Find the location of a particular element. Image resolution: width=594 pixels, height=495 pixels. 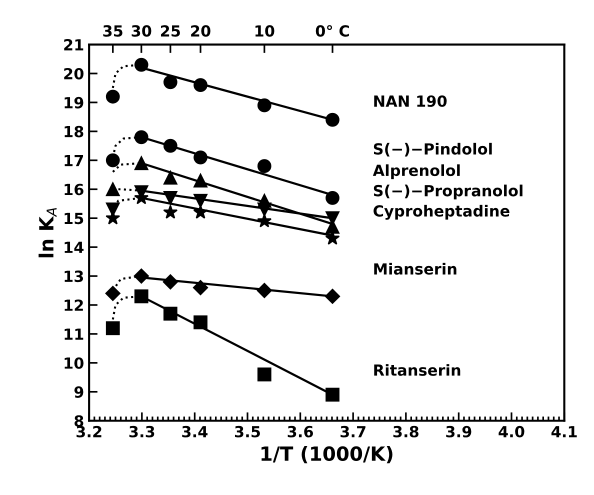

y-tick-label: 16 is located at coordinates (74, 190).